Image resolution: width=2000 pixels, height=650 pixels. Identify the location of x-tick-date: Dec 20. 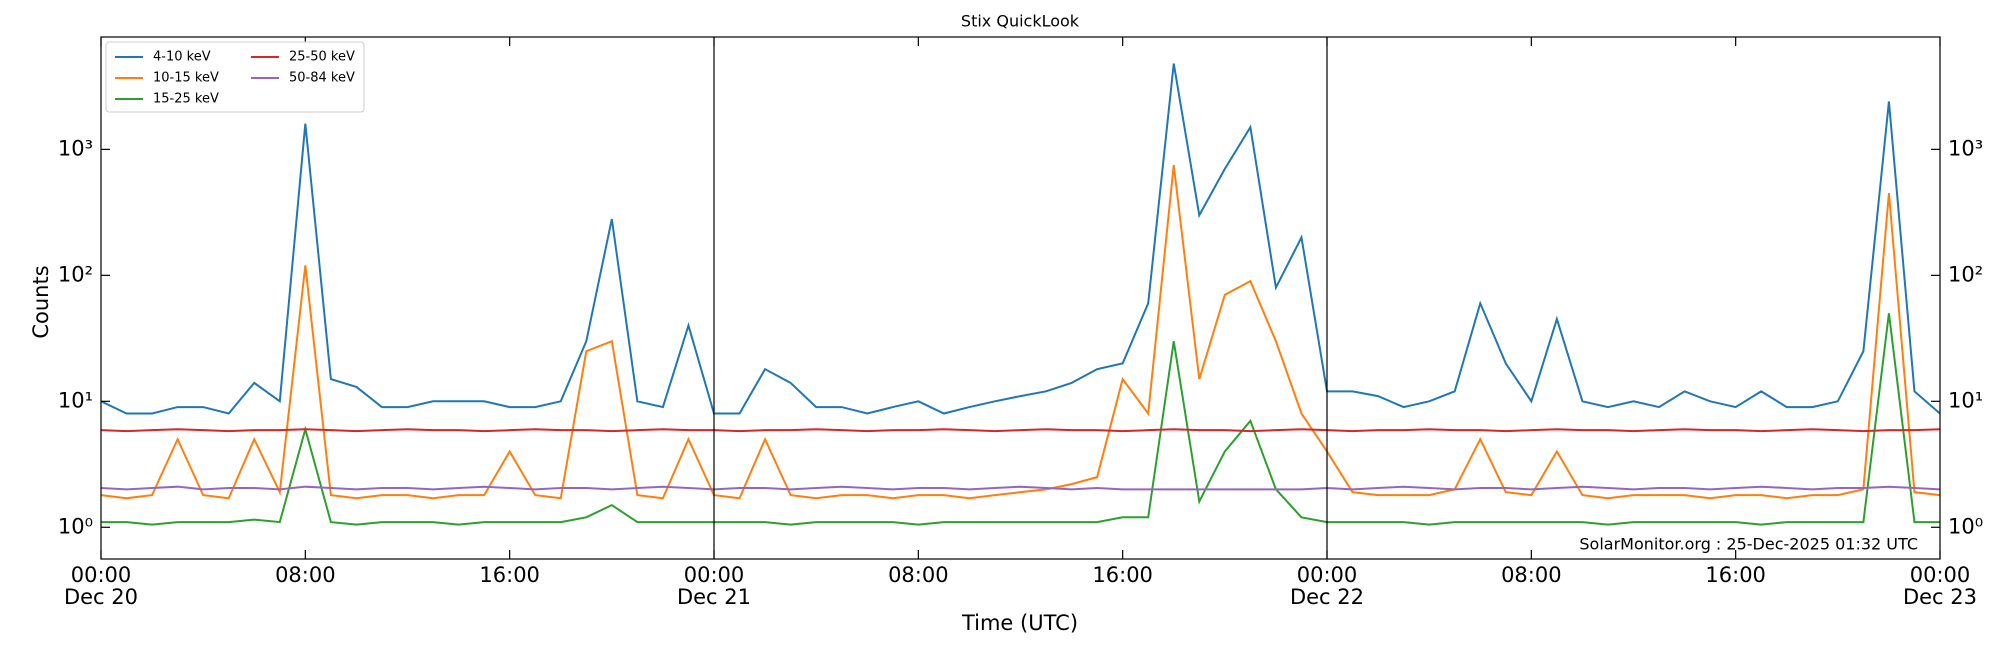
(101, 597).